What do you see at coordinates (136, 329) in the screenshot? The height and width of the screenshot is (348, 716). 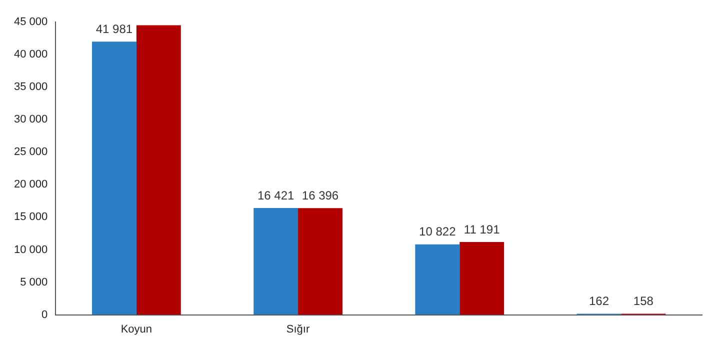 I see `x-tick-label: Koyun` at bounding box center [136, 329].